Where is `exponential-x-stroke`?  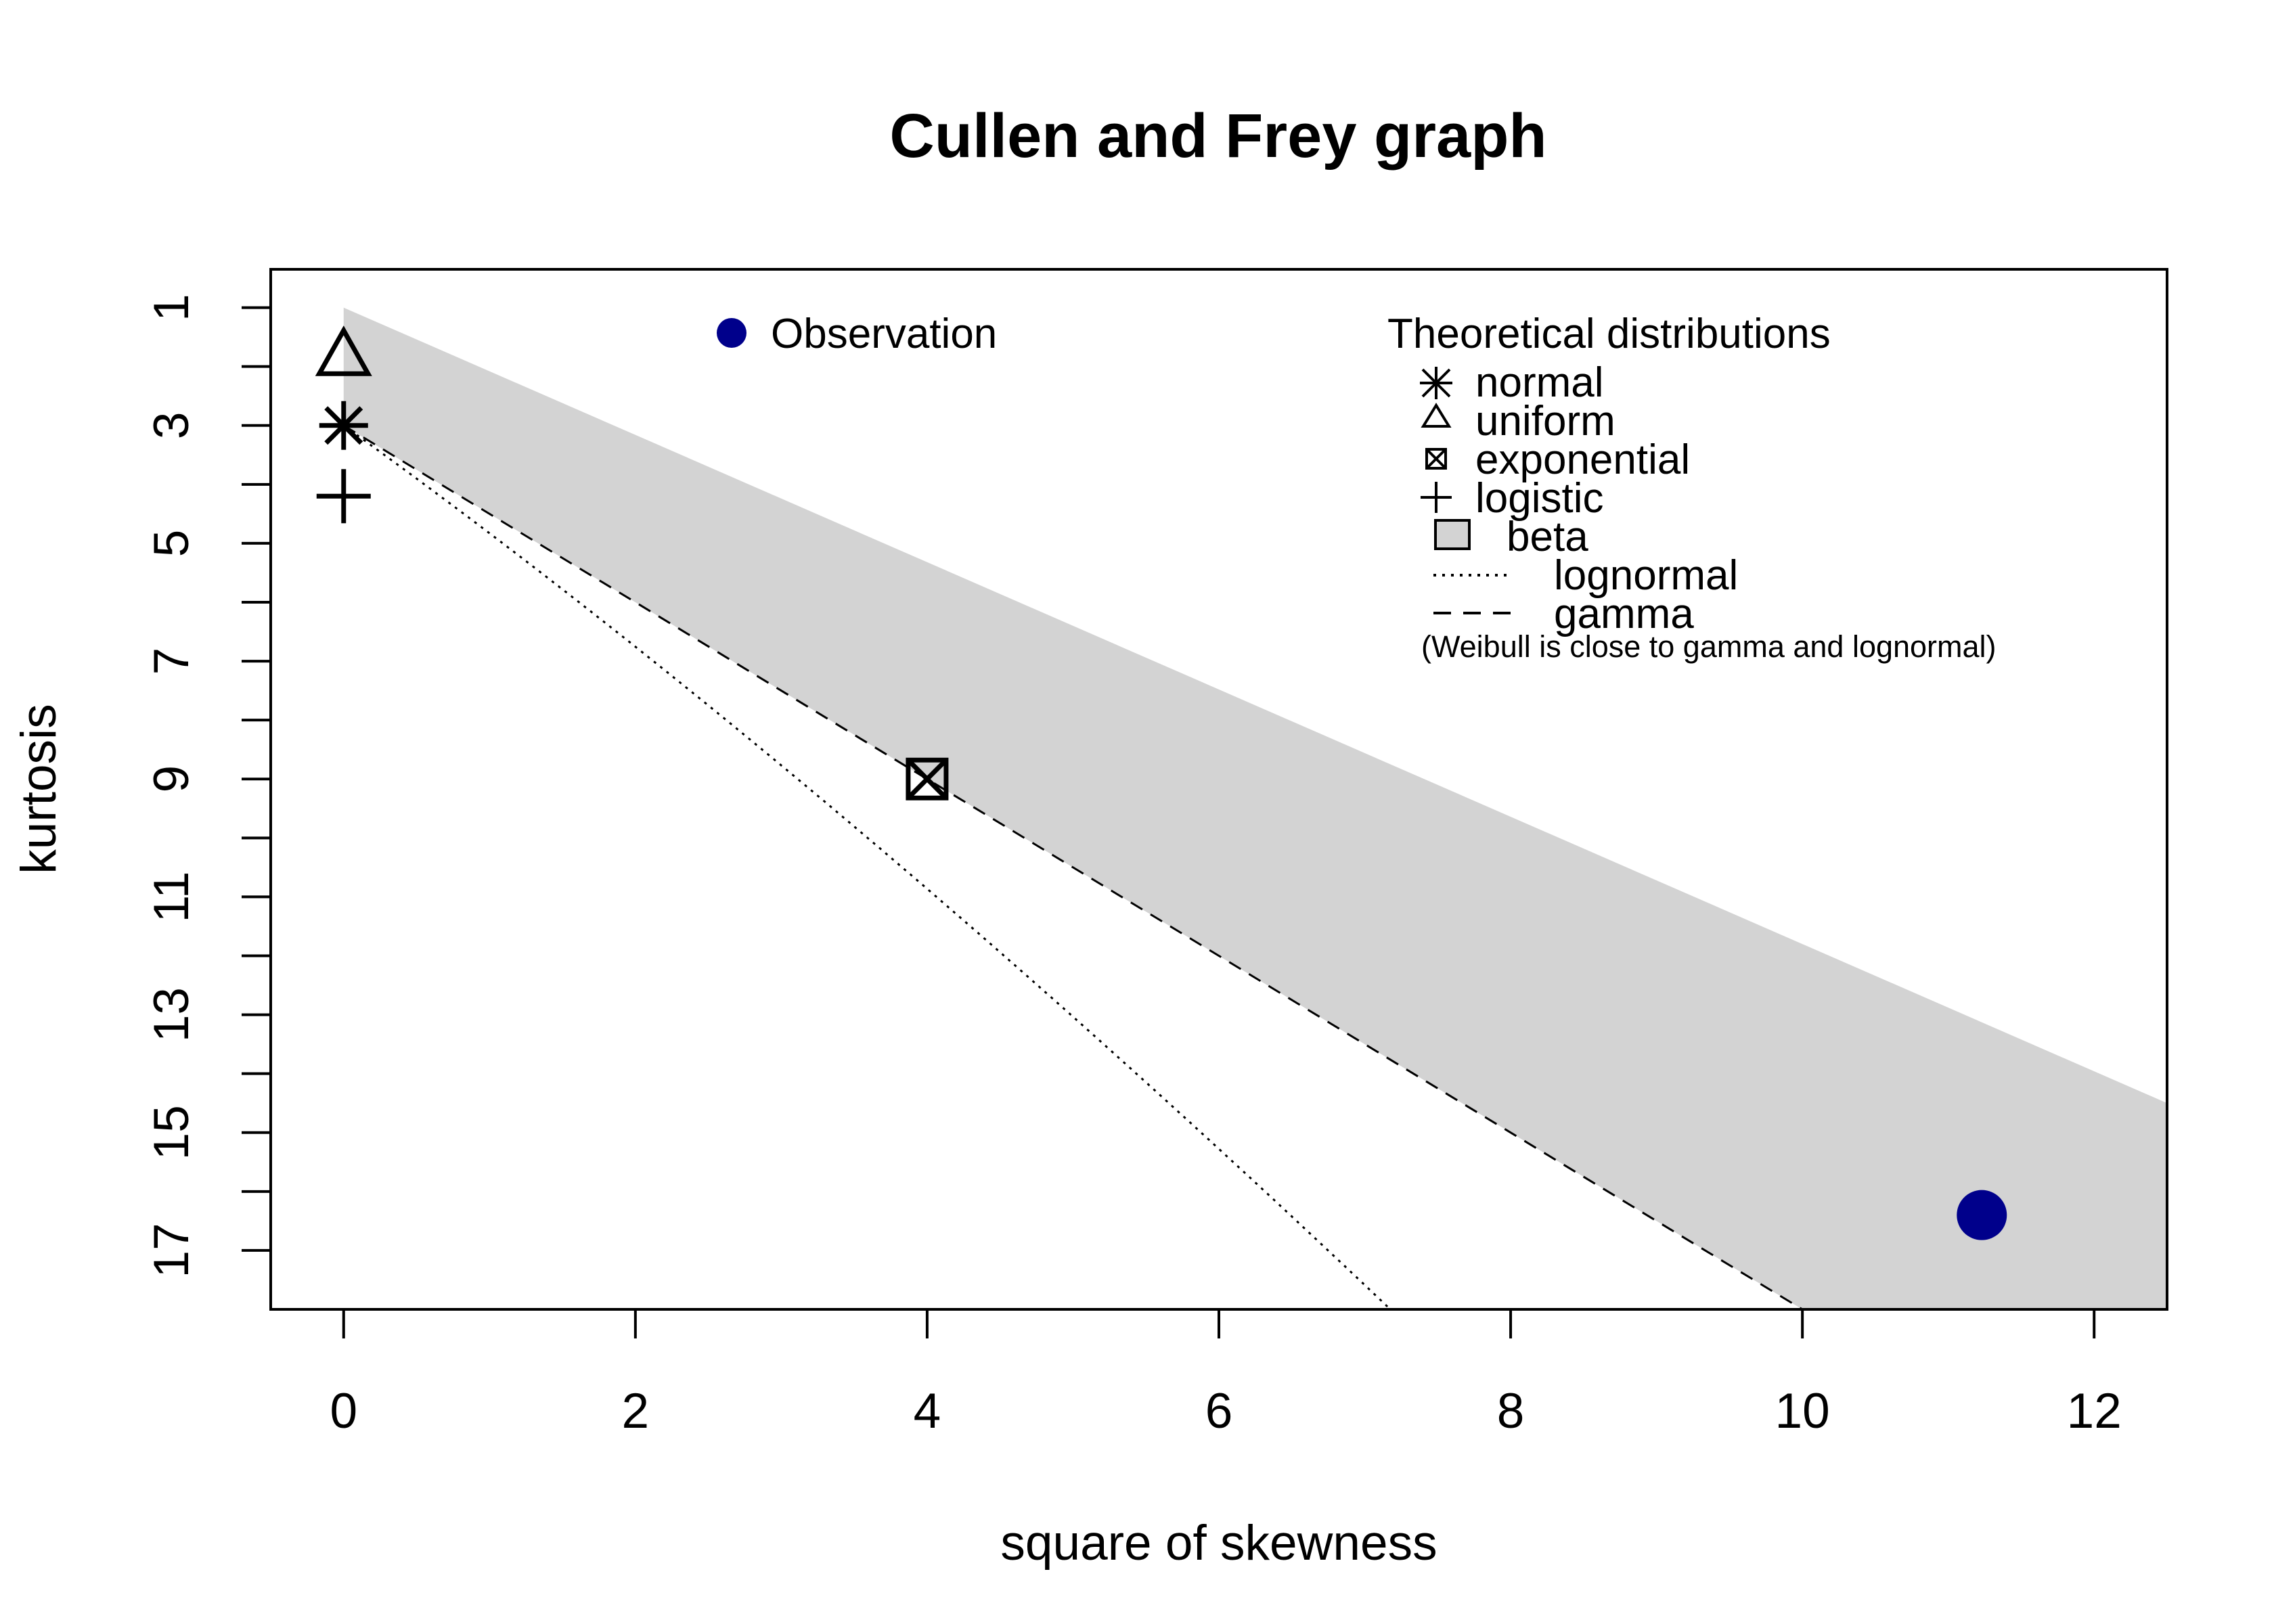
exponential-x-stroke is located at coordinates (927, 779).